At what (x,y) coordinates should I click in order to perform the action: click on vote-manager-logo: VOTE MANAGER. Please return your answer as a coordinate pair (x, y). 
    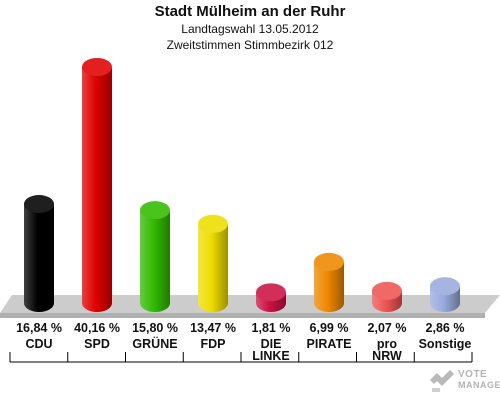
    Looking at the image, I should click on (464, 381).